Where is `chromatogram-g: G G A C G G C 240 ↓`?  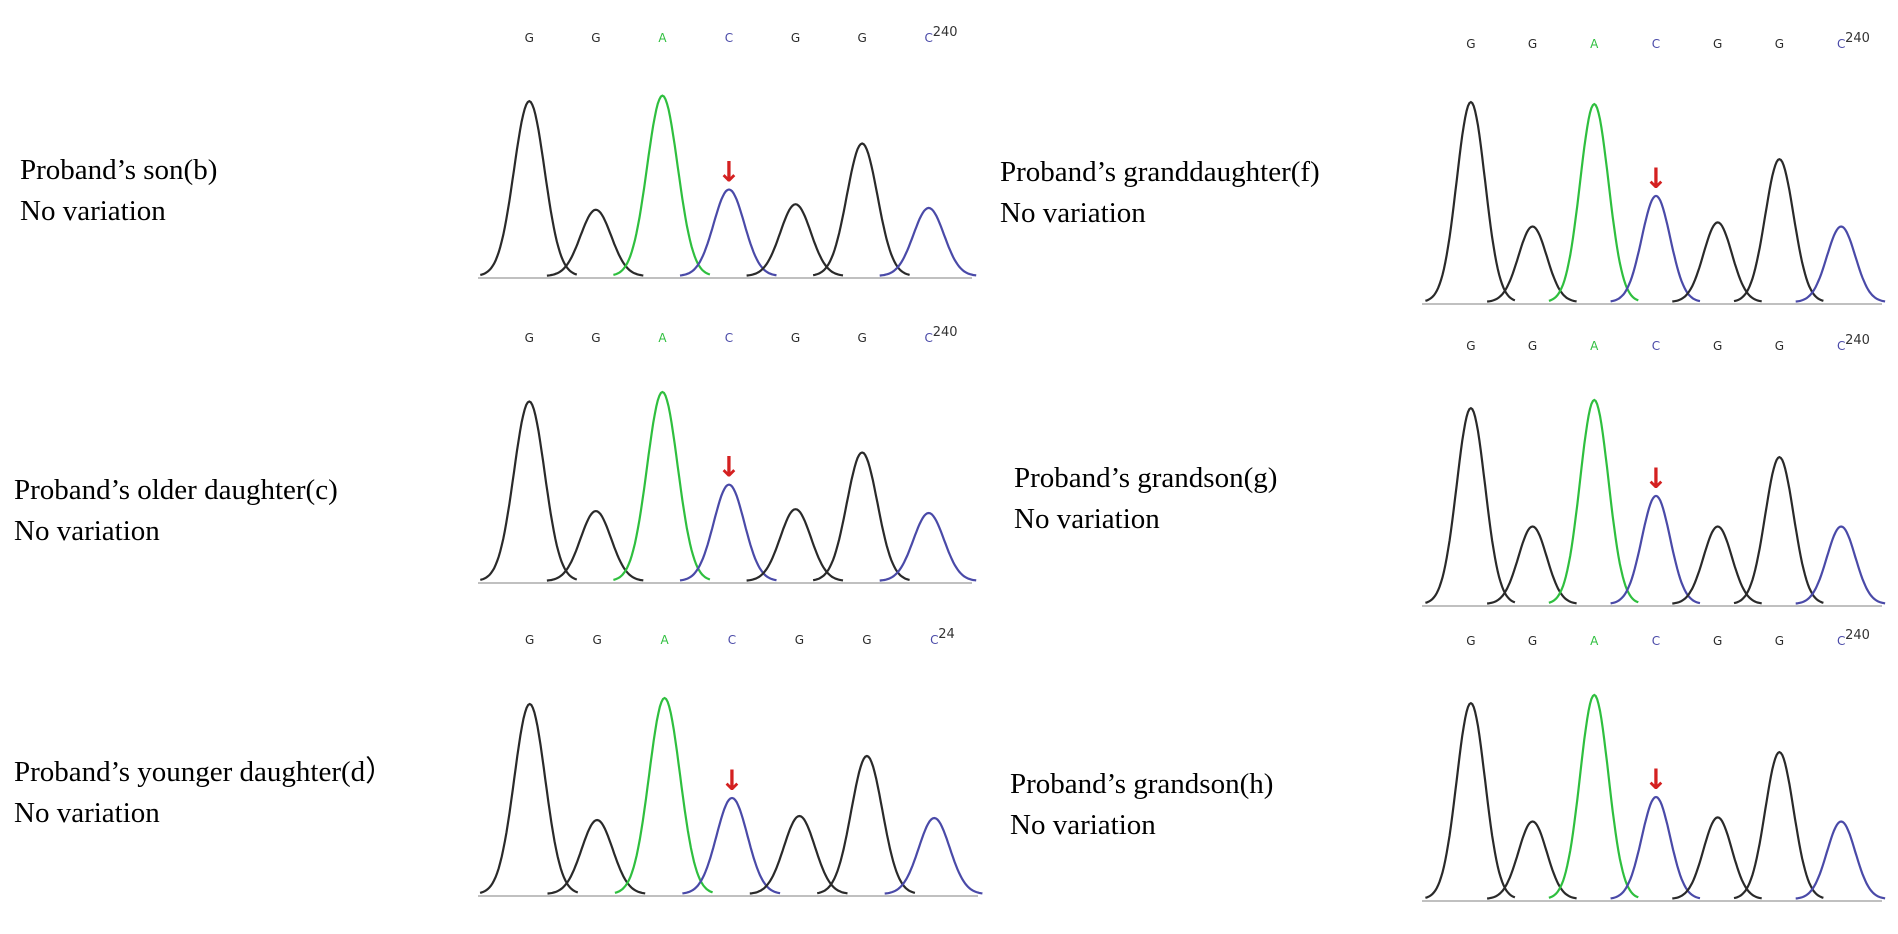
chromatogram-g: G G A C G G C 240 ↓ is located at coordinates (1654, 475).